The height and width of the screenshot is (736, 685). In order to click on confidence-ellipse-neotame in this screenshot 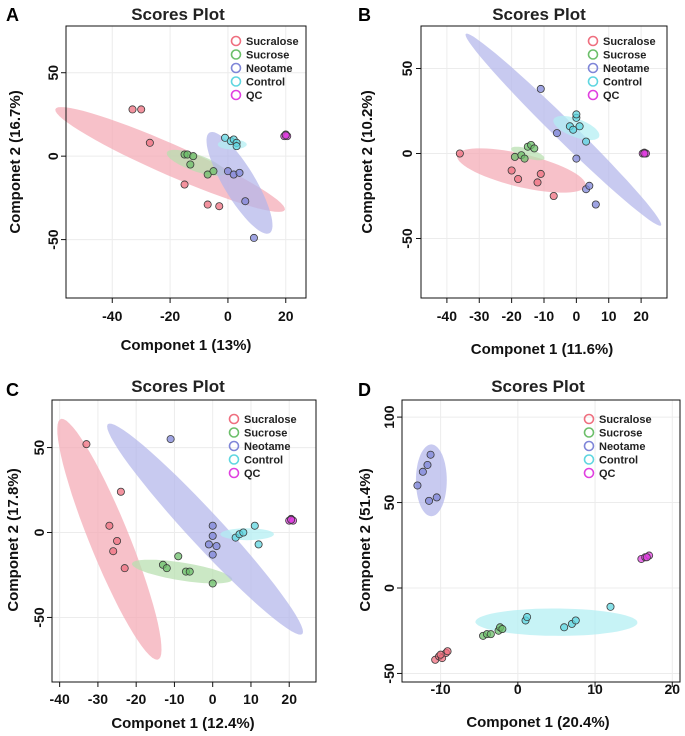, I will do `click(205, 529)`.